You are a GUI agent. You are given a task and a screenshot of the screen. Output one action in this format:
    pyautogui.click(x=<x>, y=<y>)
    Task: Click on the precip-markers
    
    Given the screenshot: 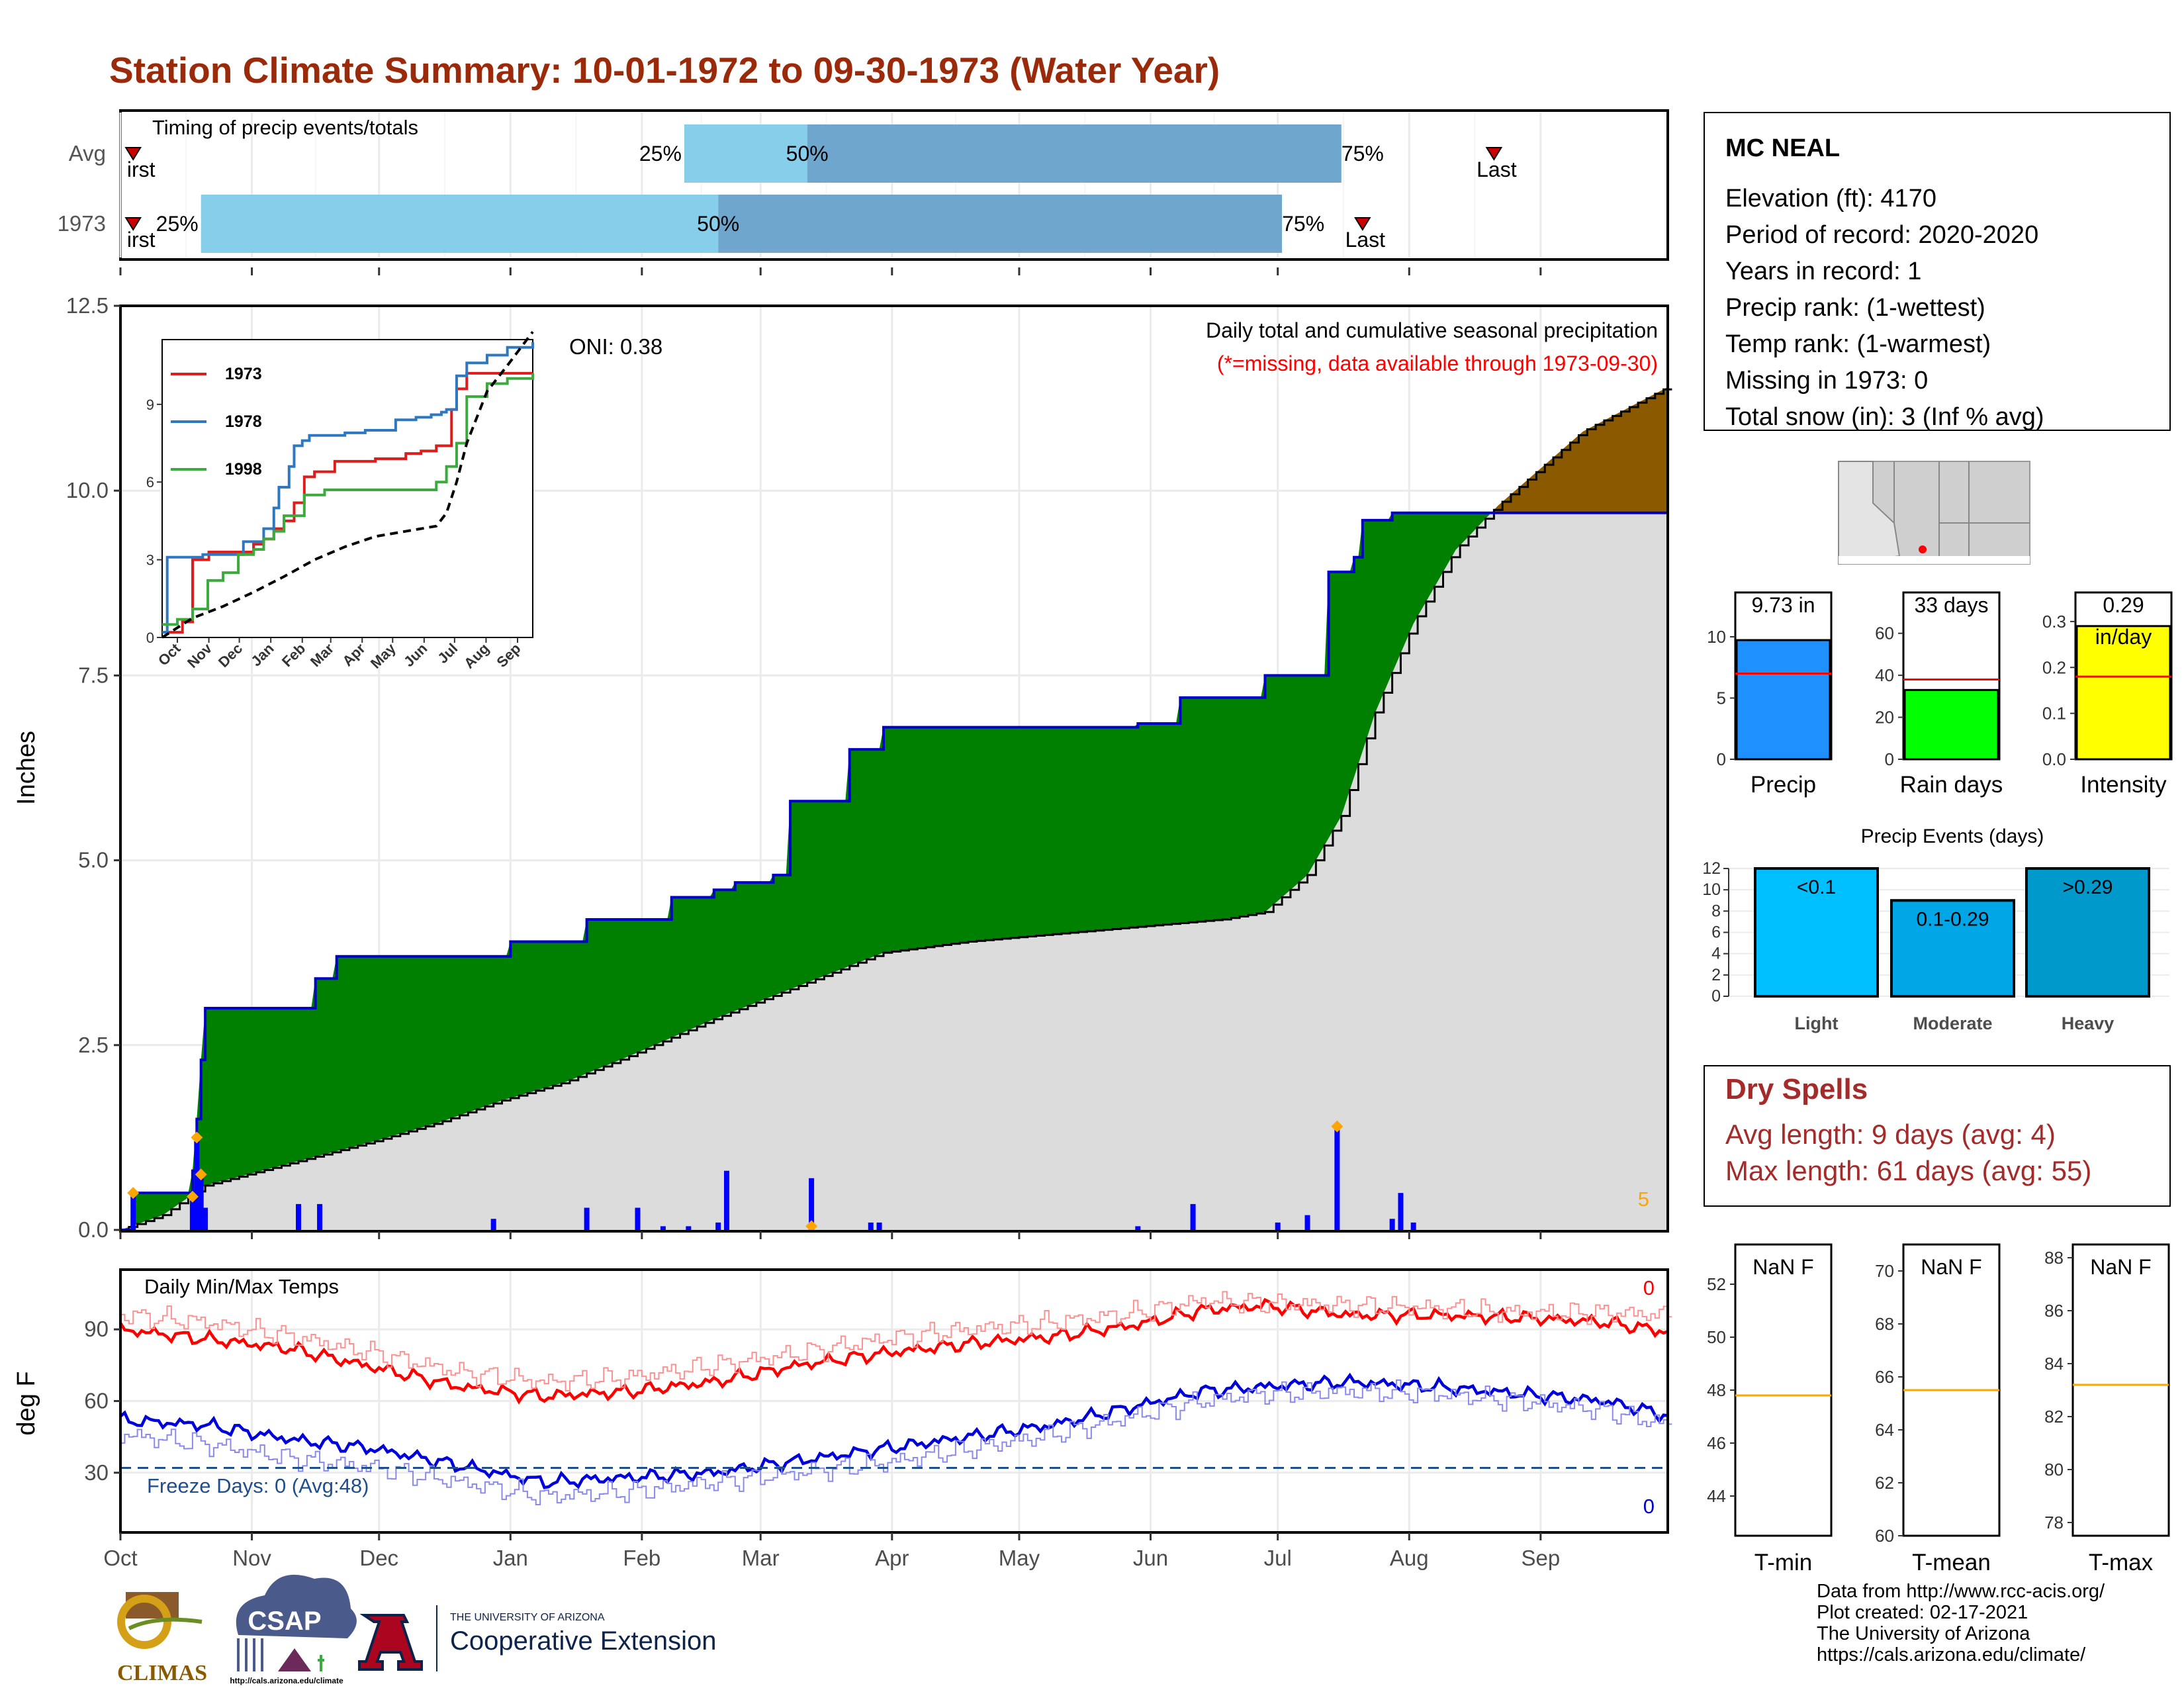 What is the action you would take?
    pyautogui.click(x=735, y=1176)
    